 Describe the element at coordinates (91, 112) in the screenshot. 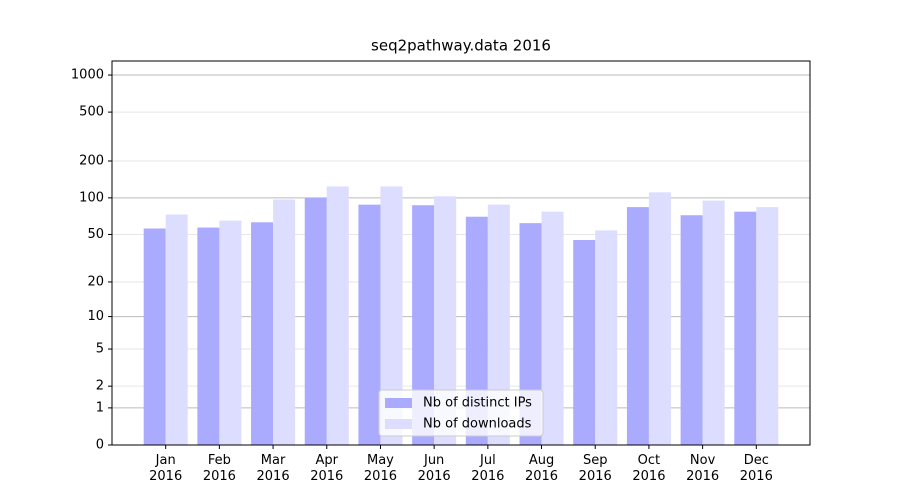

I see `y-tick-label: 500` at that location.